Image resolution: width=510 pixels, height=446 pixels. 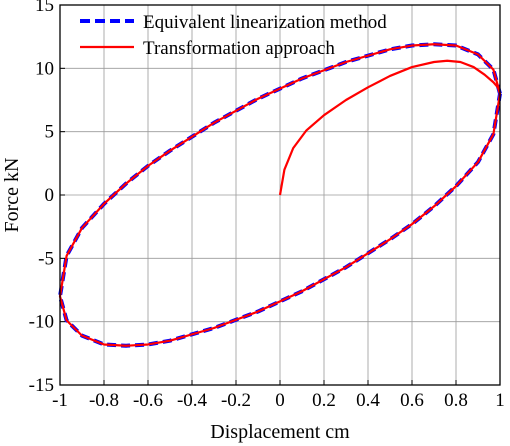 What do you see at coordinates (280, 432) in the screenshot?
I see `x-axis-label: Displacement cm` at bounding box center [280, 432].